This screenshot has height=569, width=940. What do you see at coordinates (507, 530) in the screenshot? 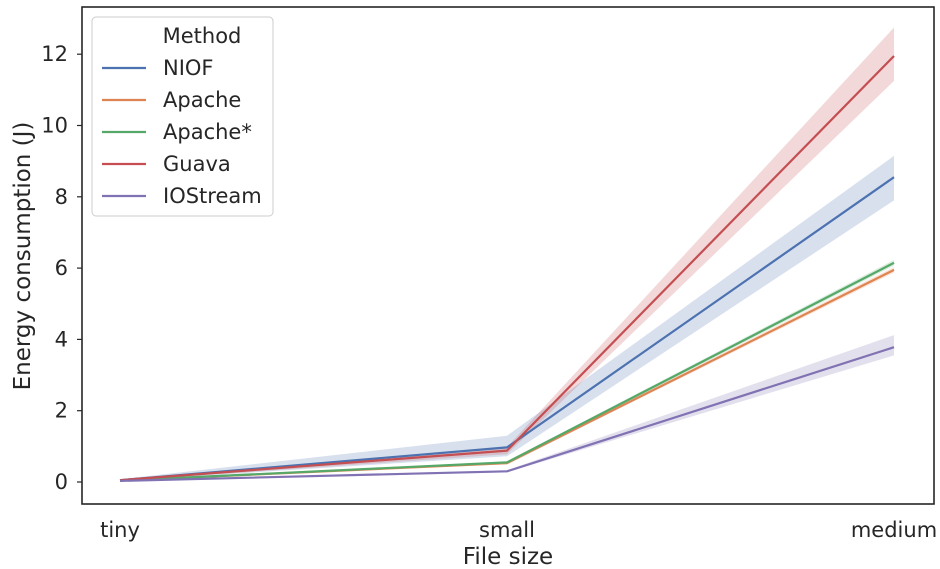
I see `x-tick-label: small` at bounding box center [507, 530].